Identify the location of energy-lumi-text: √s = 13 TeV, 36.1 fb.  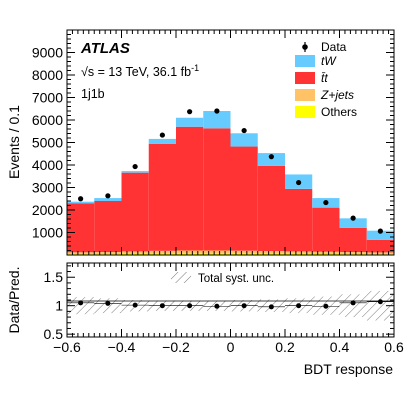
(136, 72).